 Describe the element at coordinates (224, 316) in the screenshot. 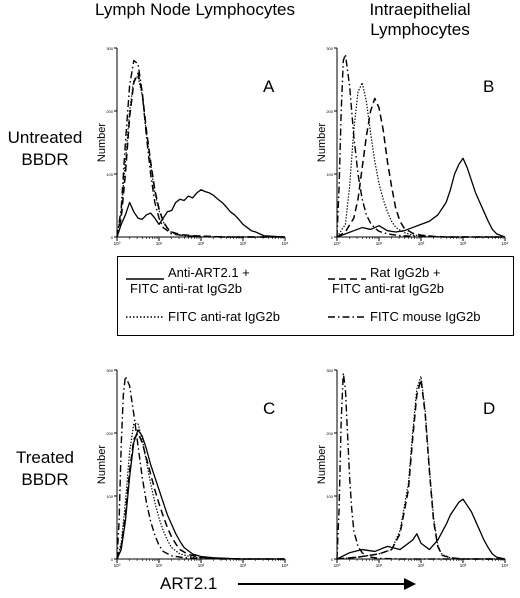

I see `legend-label: FITC anti-rat IgG2b` at that location.